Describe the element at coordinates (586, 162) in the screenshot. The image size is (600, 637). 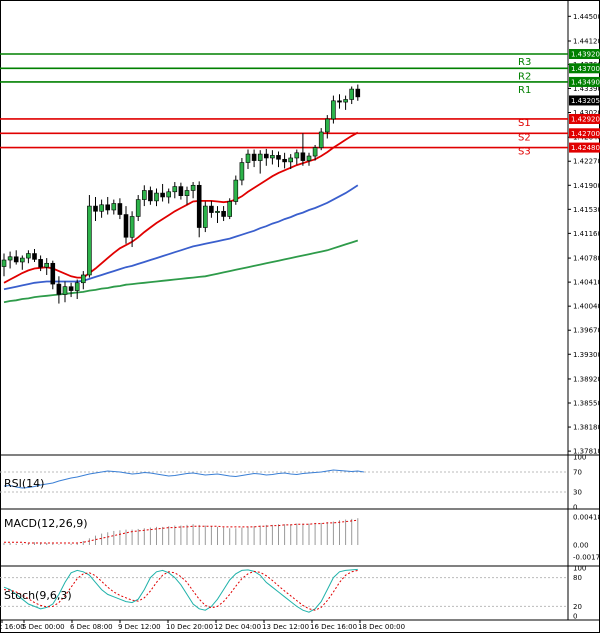
I see `price-tick-label: 1.42270` at that location.